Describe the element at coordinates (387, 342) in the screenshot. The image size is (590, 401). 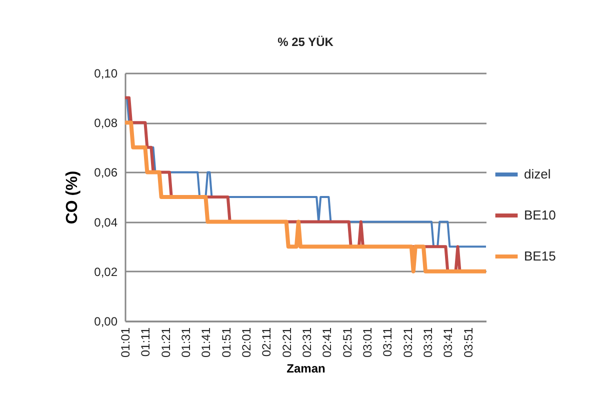
I see `x-tick-label: 03:11` at that location.